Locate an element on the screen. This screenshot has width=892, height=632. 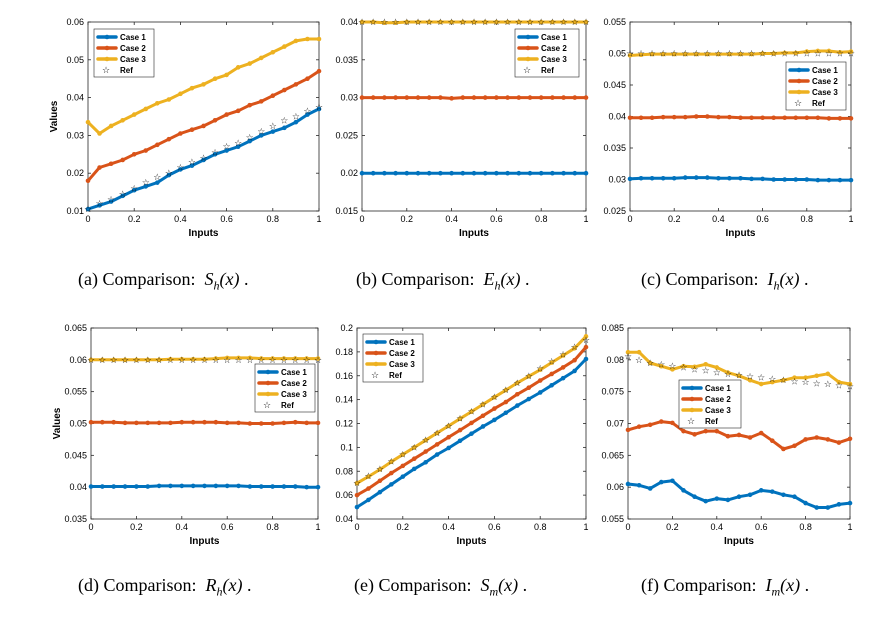
y-tick-label: 0.01 is located at coordinates (75, 211).